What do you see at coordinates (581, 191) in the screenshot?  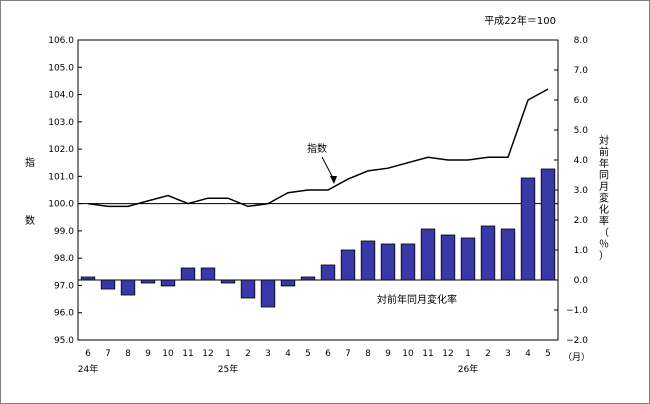 I see `right-tick-label: 3.0` at bounding box center [581, 191].